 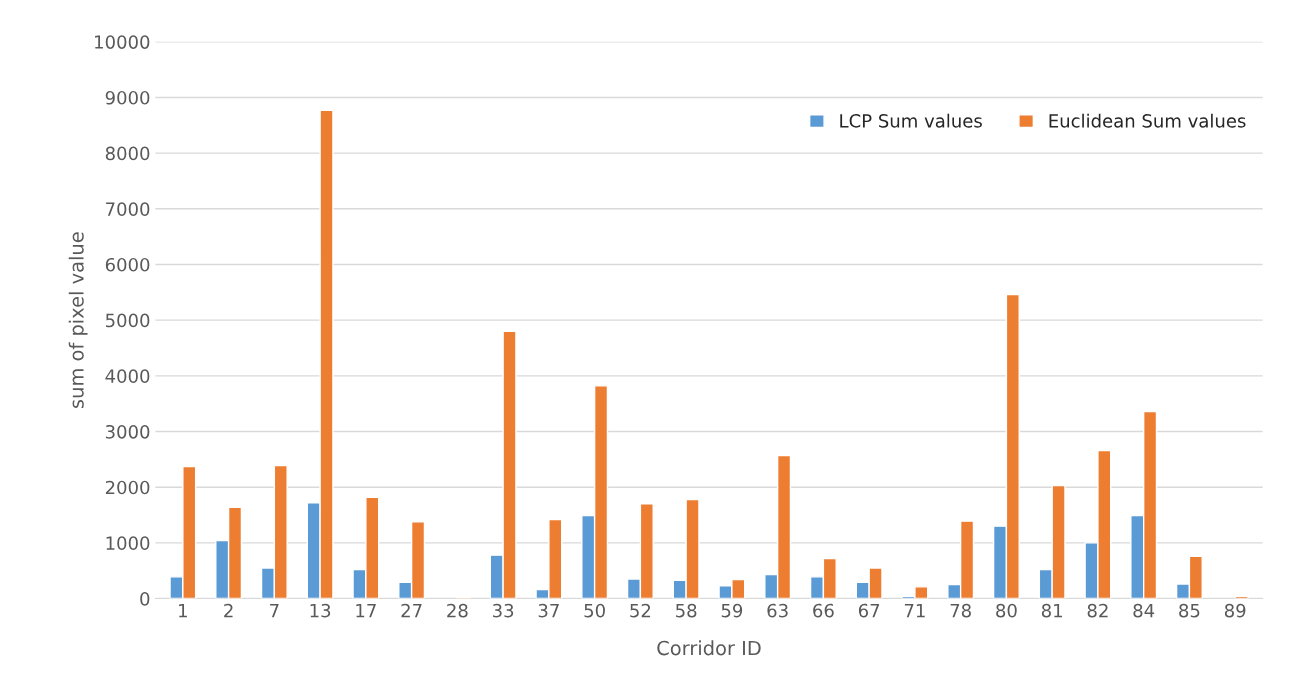 What do you see at coordinates (732, 610) in the screenshot?
I see `x-tick-label: 59` at bounding box center [732, 610].